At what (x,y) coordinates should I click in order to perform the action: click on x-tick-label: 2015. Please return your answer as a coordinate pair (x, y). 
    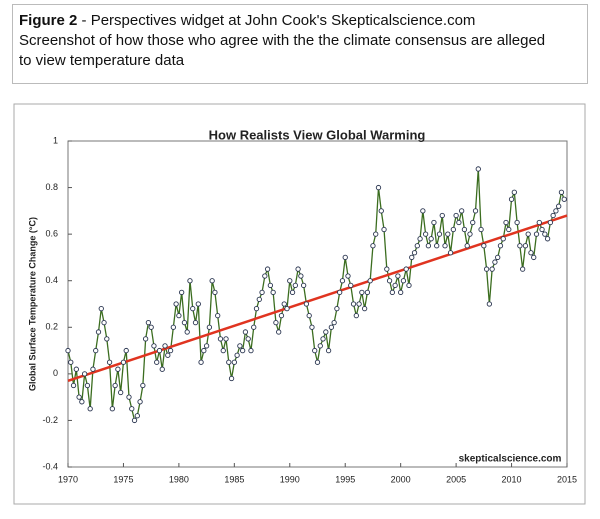
    Looking at the image, I should click on (567, 479).